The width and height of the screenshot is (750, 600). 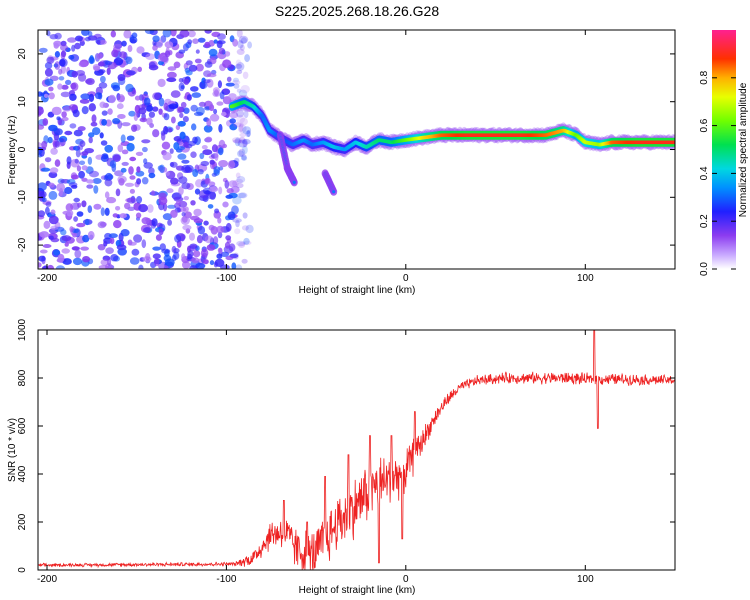 What do you see at coordinates (22, 570) in the screenshot?
I see `y-tick-label: 0` at bounding box center [22, 570].